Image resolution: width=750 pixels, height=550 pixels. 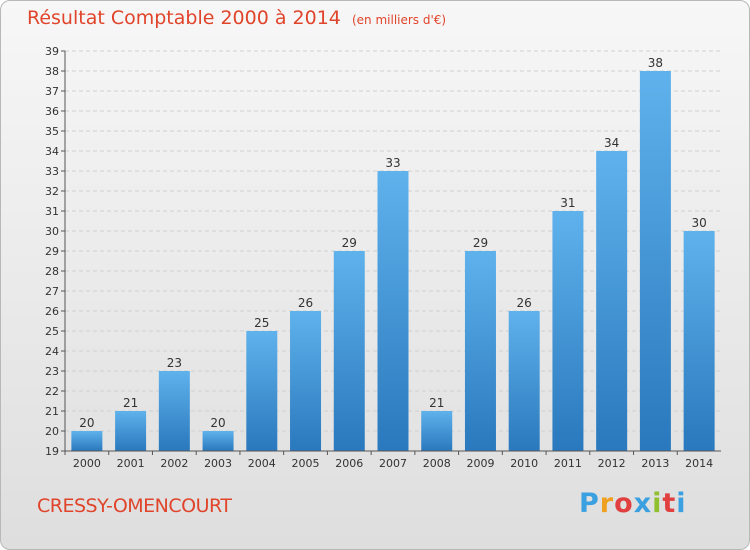 What do you see at coordinates (52, 311) in the screenshot?
I see `y-tick-label: 26` at bounding box center [52, 311].